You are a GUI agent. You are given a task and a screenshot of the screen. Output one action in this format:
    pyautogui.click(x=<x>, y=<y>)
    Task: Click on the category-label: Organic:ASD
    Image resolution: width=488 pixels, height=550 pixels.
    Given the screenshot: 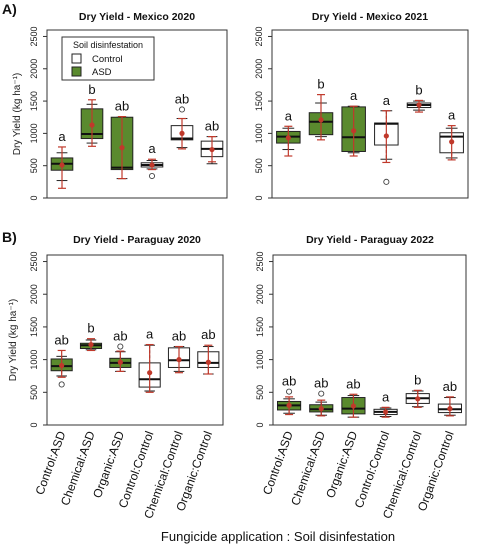 What is the action you would take?
    pyautogui.click(x=341, y=464)
    